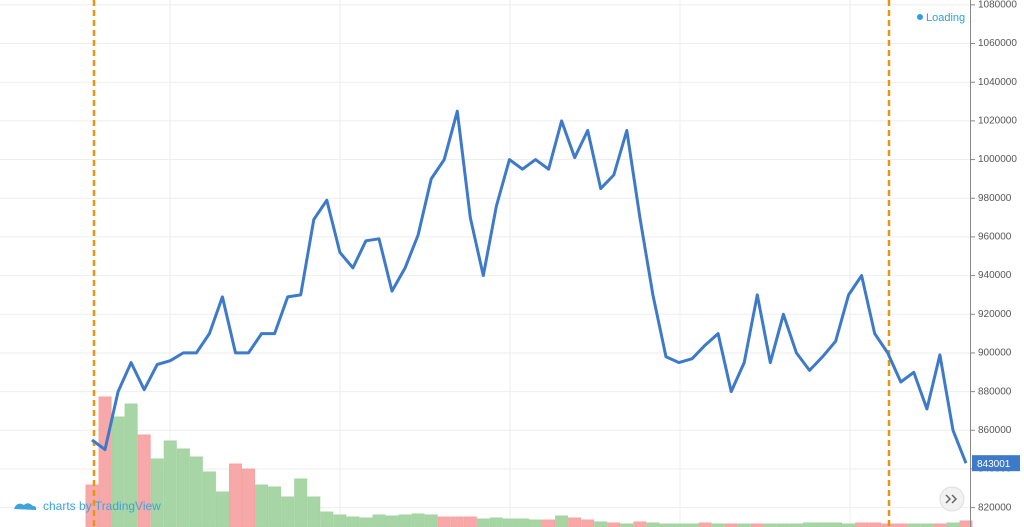  Describe the element at coordinates (995, 275) in the screenshot. I see `y-tick-label: 940000` at that location.